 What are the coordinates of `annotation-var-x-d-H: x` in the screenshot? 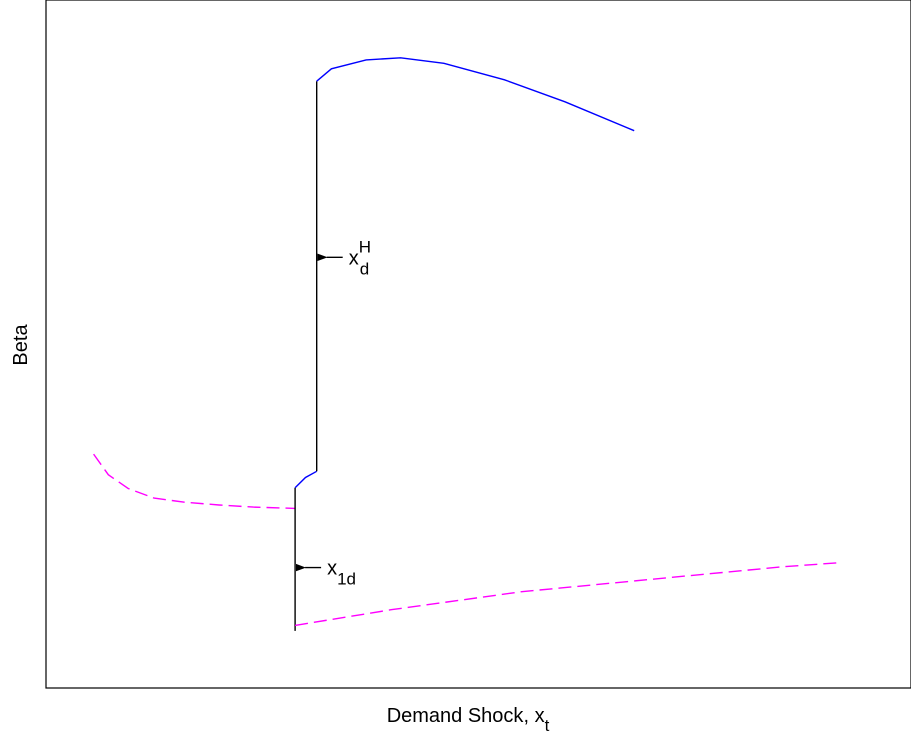 It's located at (354, 258).